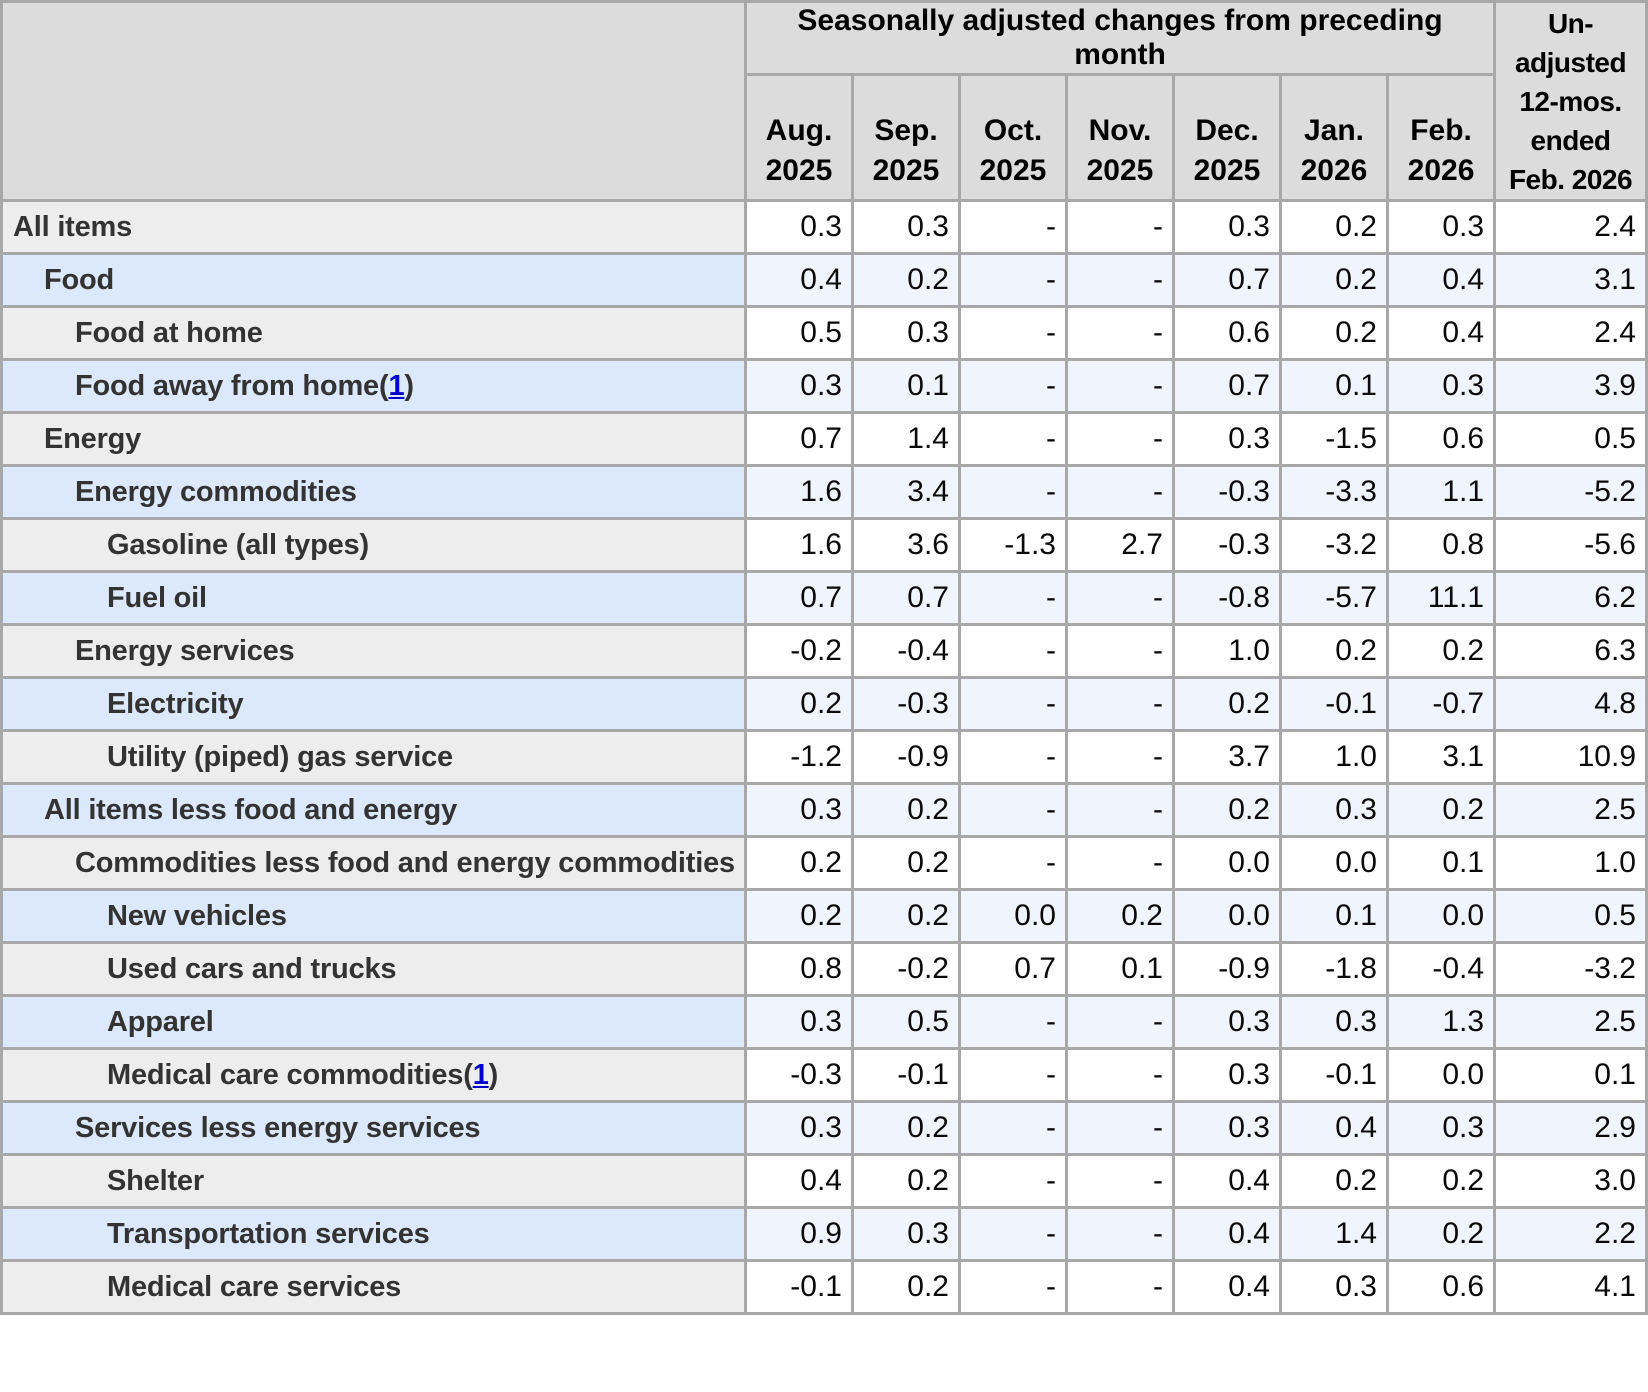  I want to click on value-cell: 2.4, so click(1570, 333).